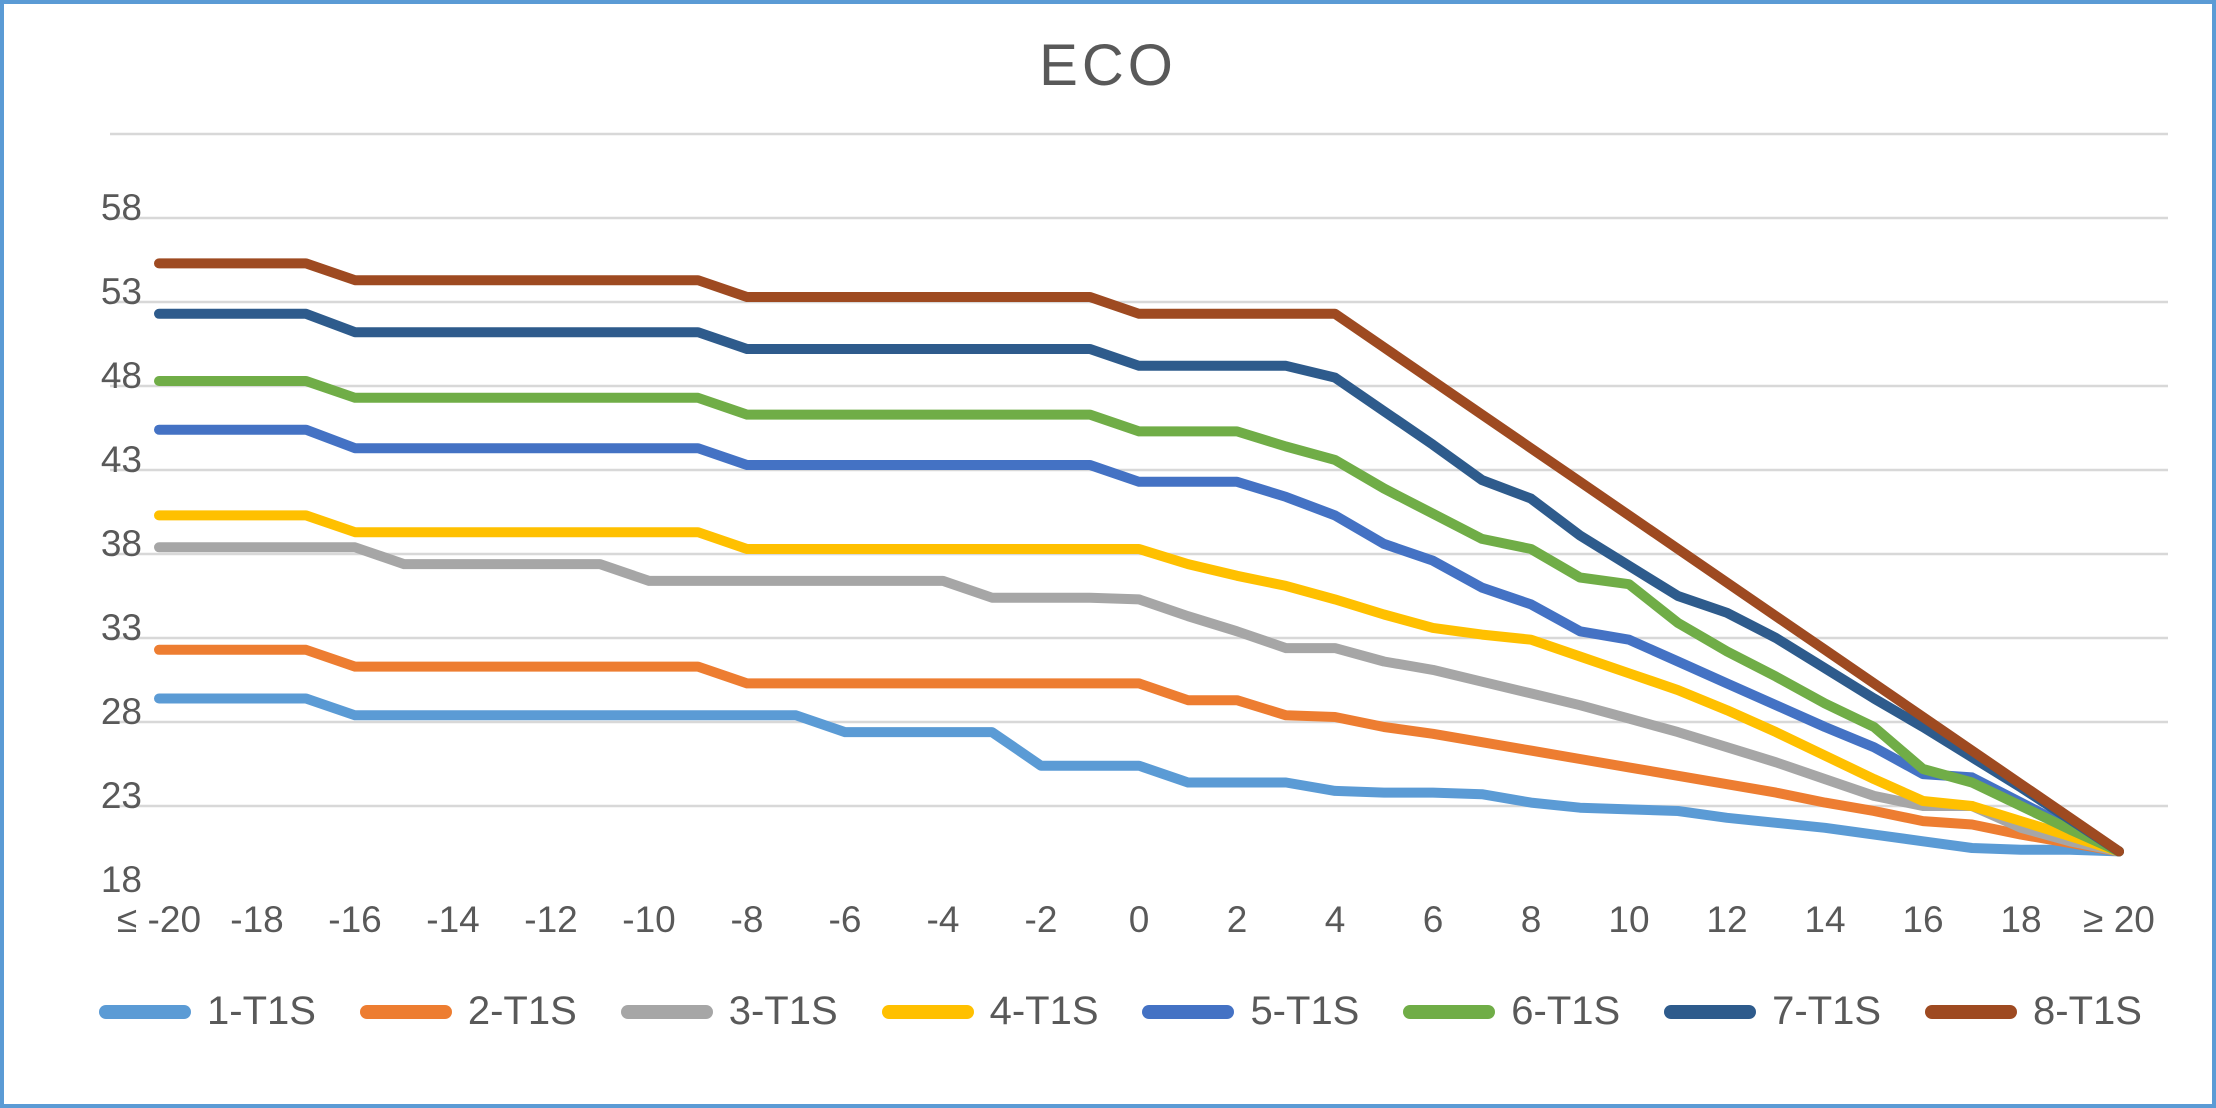 Image resolution: width=2216 pixels, height=1108 pixels. I want to click on x-axis-label: ≥ 20, so click(2119, 919).